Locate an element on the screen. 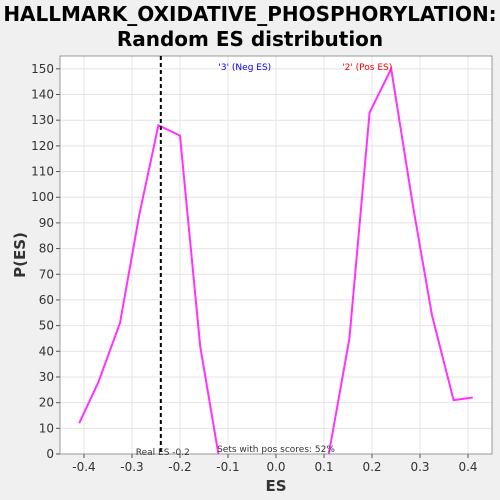 The height and width of the screenshot is (500, 500). x-tick-label: -0.2 is located at coordinates (179, 467).